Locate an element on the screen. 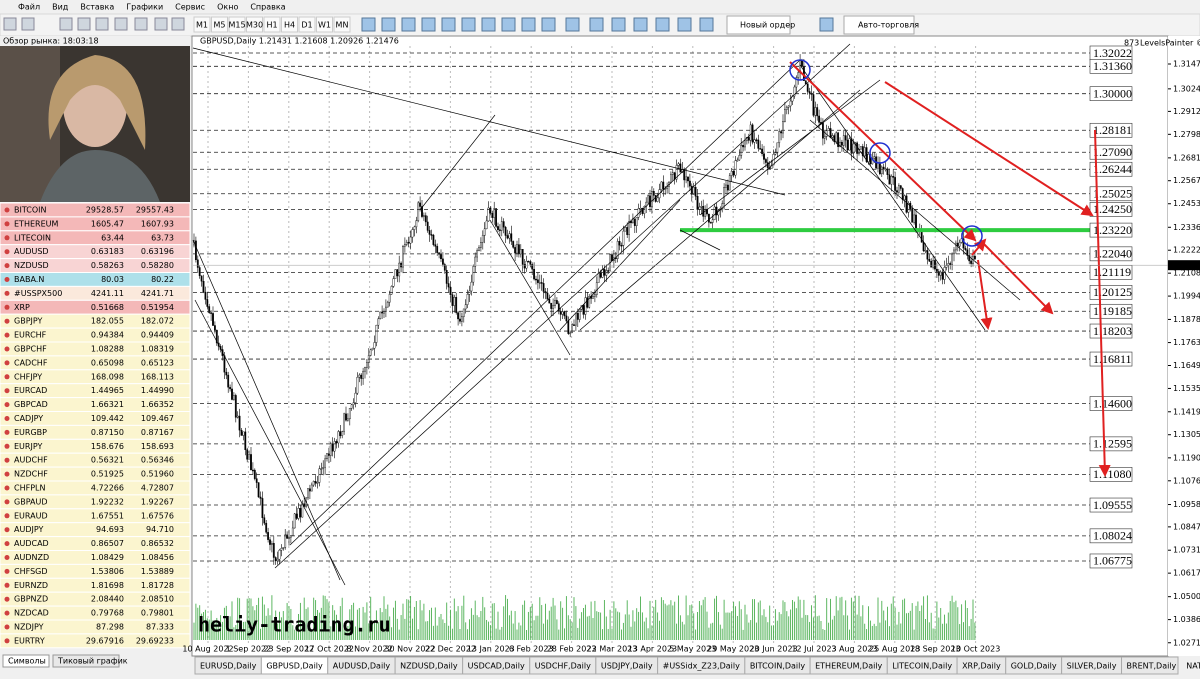 The image size is (1200, 679). date-label: 18 Sep 2023 is located at coordinates (935, 649).